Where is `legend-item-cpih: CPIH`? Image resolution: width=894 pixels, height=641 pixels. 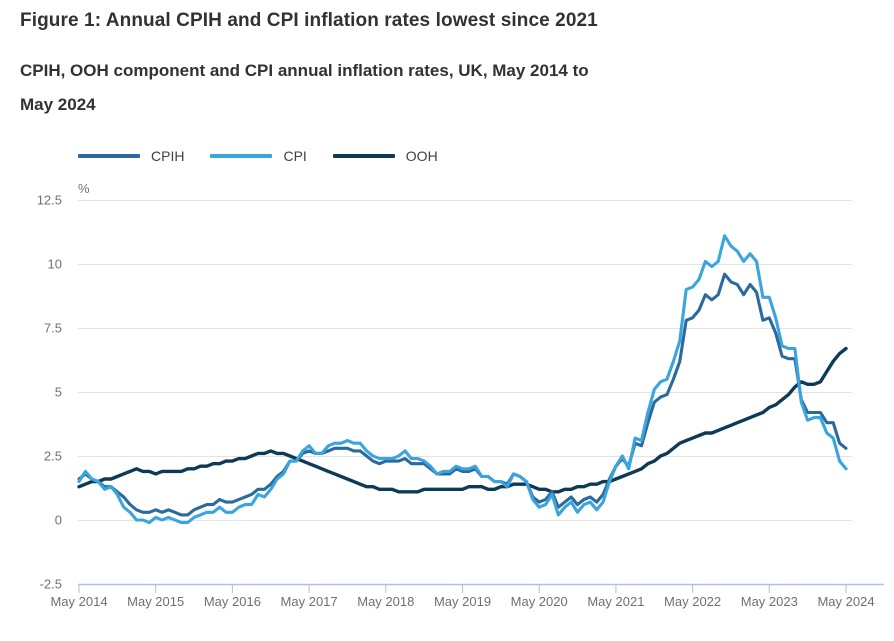 legend-item-cpih: CPIH is located at coordinates (131, 156).